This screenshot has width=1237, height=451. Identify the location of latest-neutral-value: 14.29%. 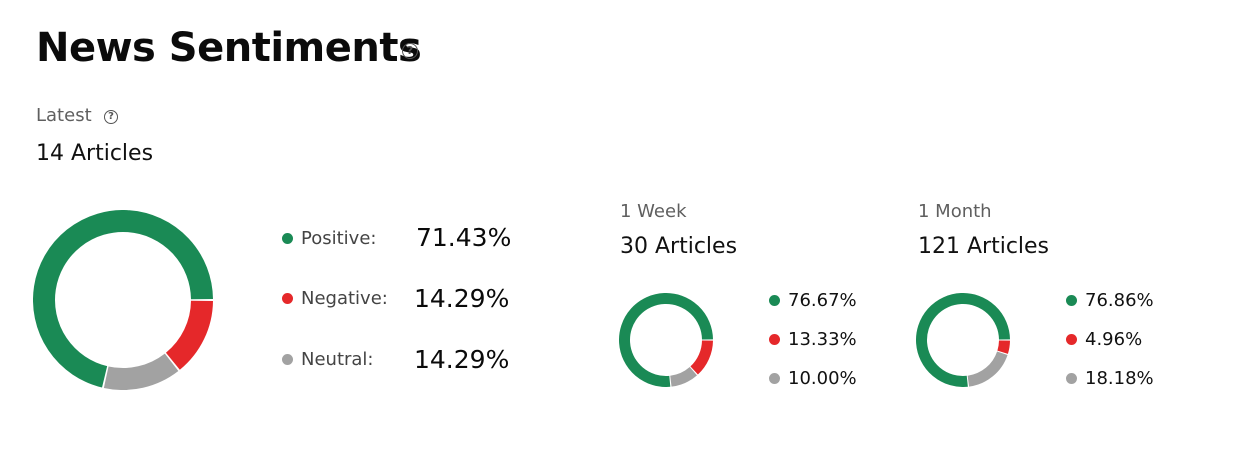
(462, 359).